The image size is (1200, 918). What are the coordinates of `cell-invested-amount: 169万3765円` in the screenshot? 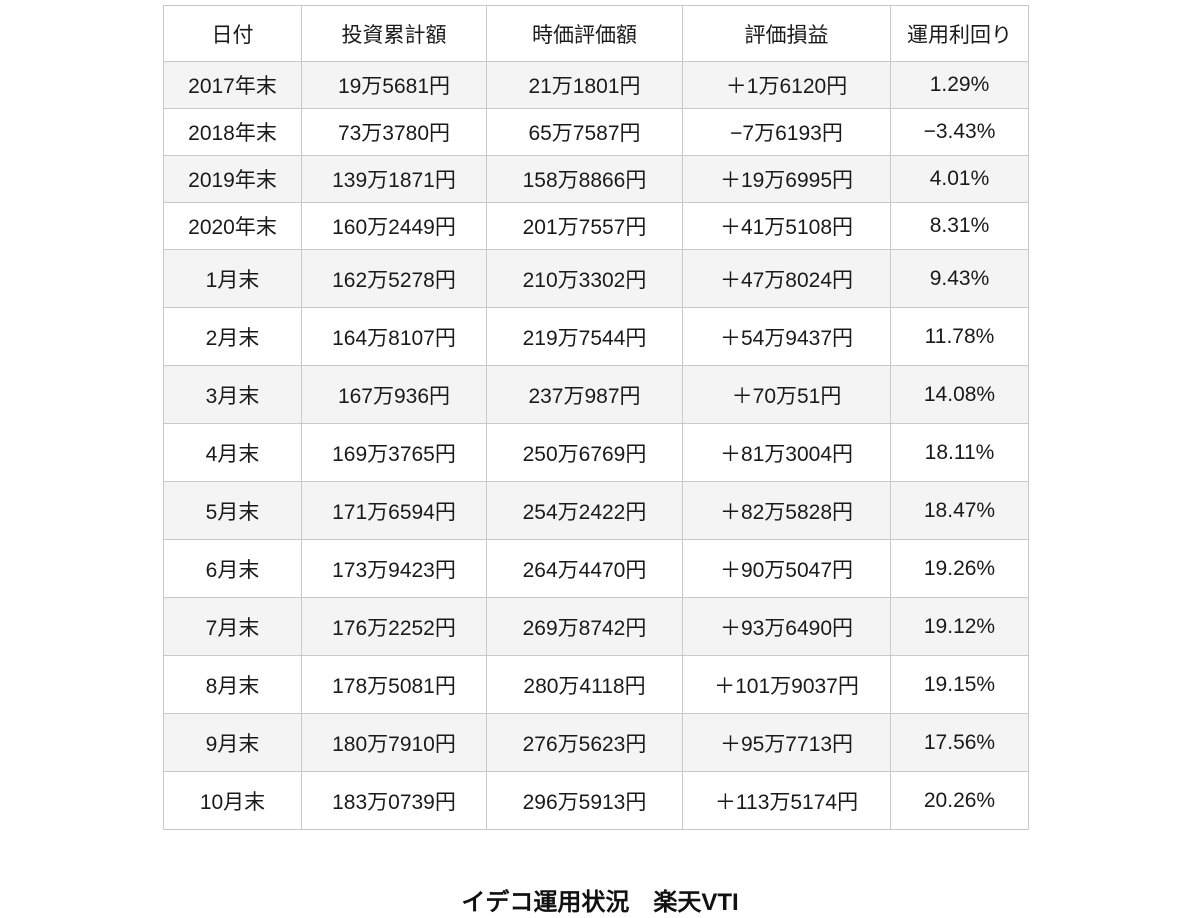 It's located at (394, 452).